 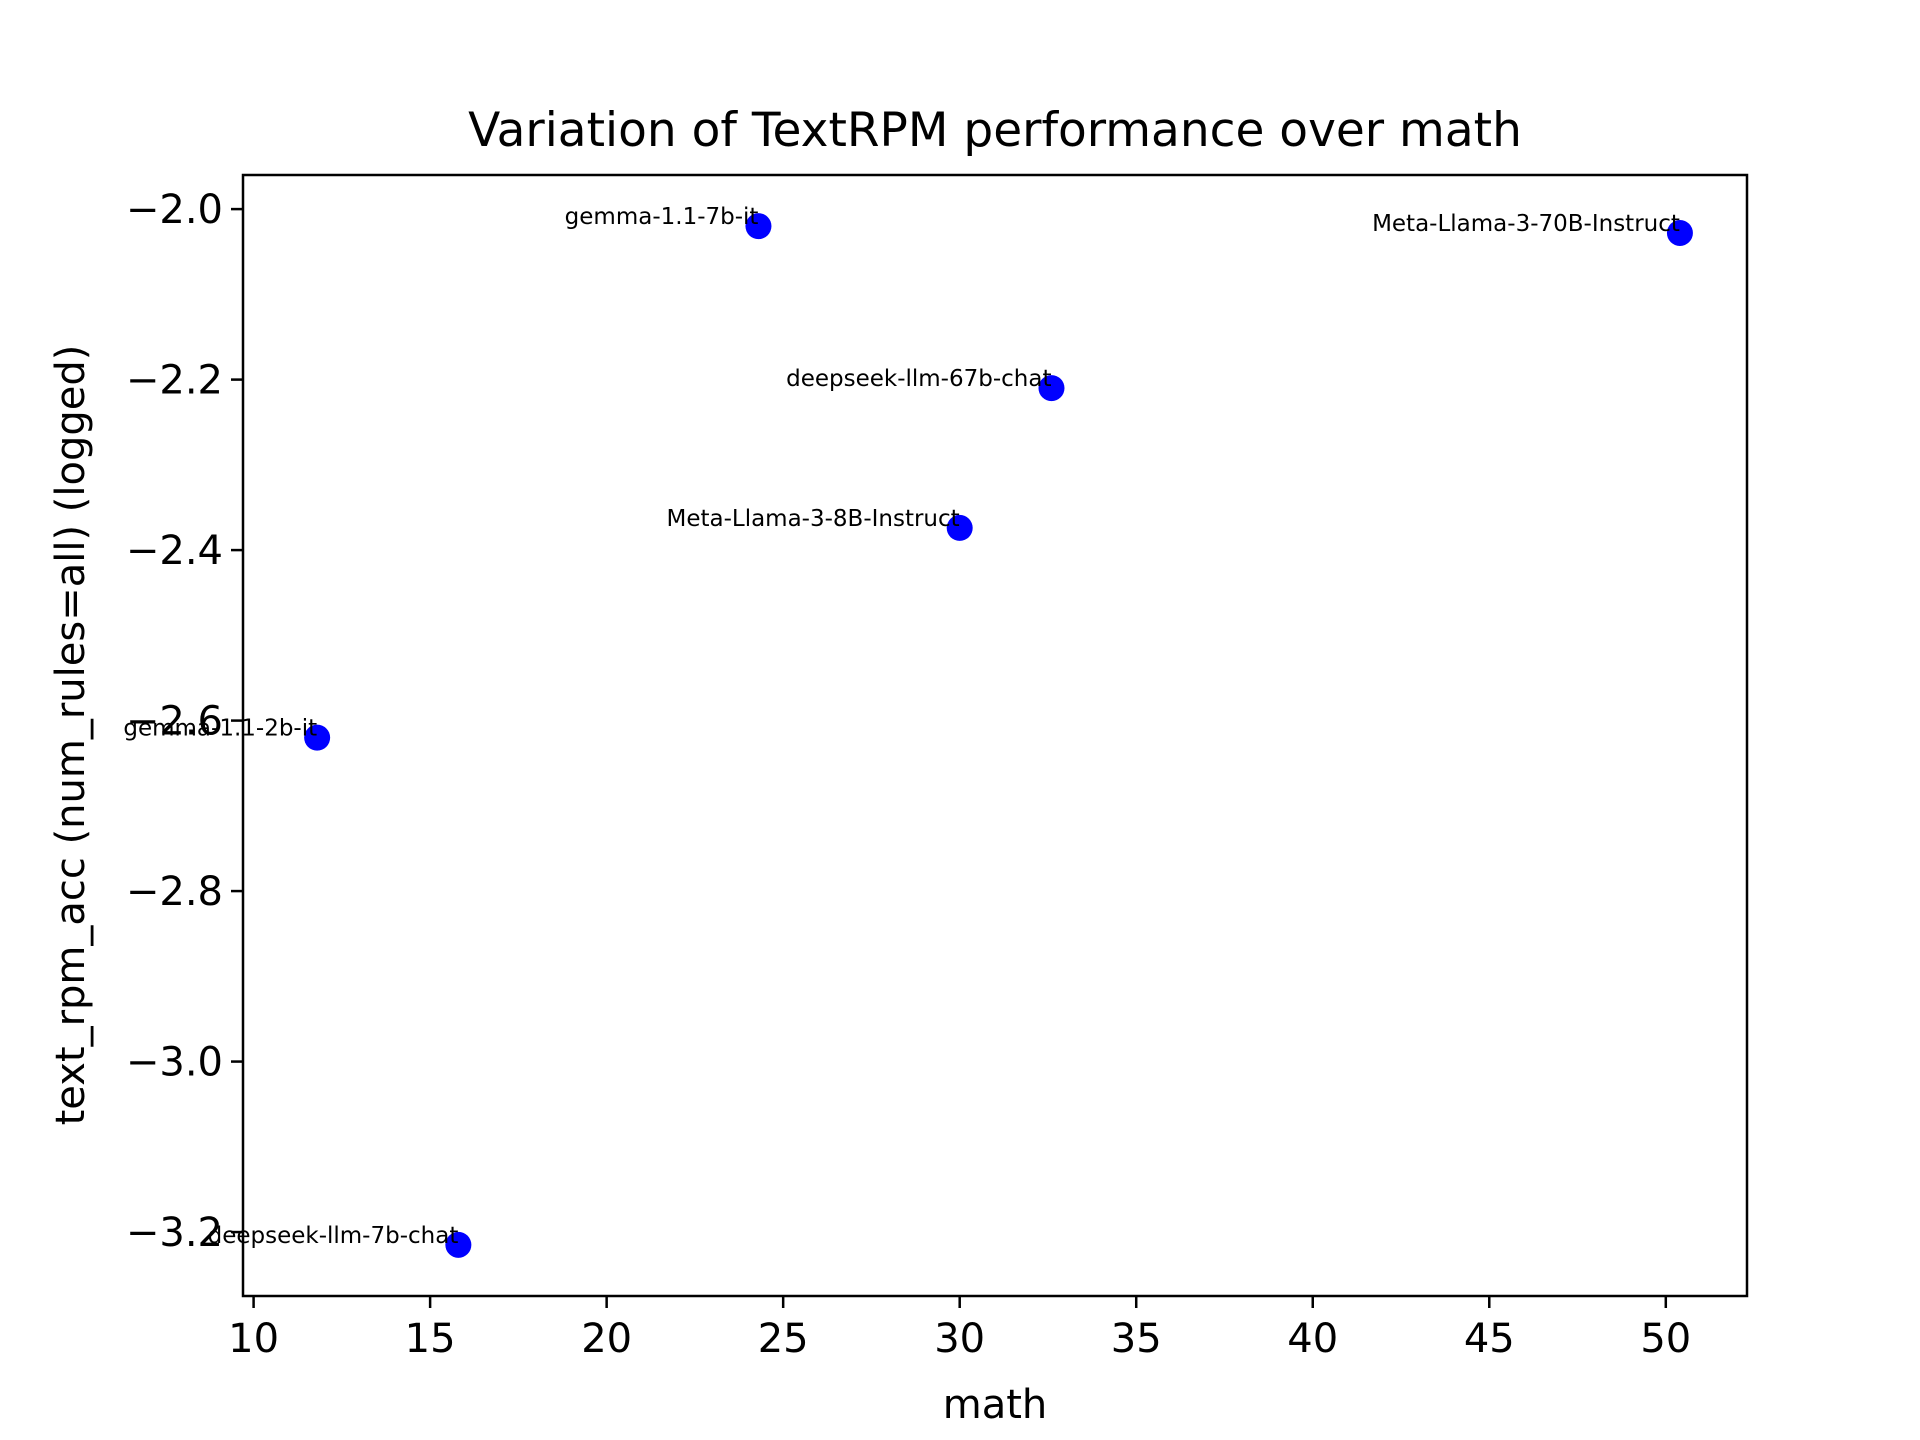 What do you see at coordinates (174, 892) in the screenshot?
I see `y-tick-label: −2.8` at bounding box center [174, 892].